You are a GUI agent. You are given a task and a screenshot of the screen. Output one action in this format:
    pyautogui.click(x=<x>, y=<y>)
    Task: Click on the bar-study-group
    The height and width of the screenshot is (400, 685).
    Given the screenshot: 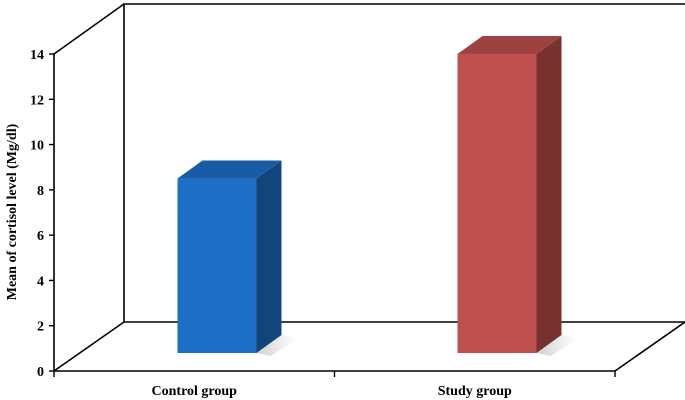 What is the action you would take?
    pyautogui.click(x=517, y=196)
    